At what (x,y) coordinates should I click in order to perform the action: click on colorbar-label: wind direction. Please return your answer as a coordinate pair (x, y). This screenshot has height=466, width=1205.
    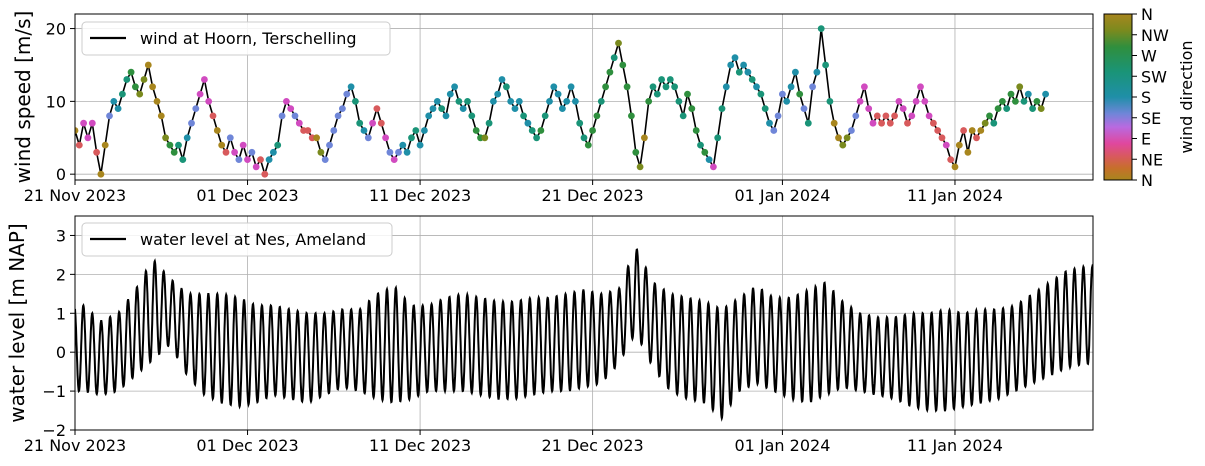
    Looking at the image, I should click on (1186, 96).